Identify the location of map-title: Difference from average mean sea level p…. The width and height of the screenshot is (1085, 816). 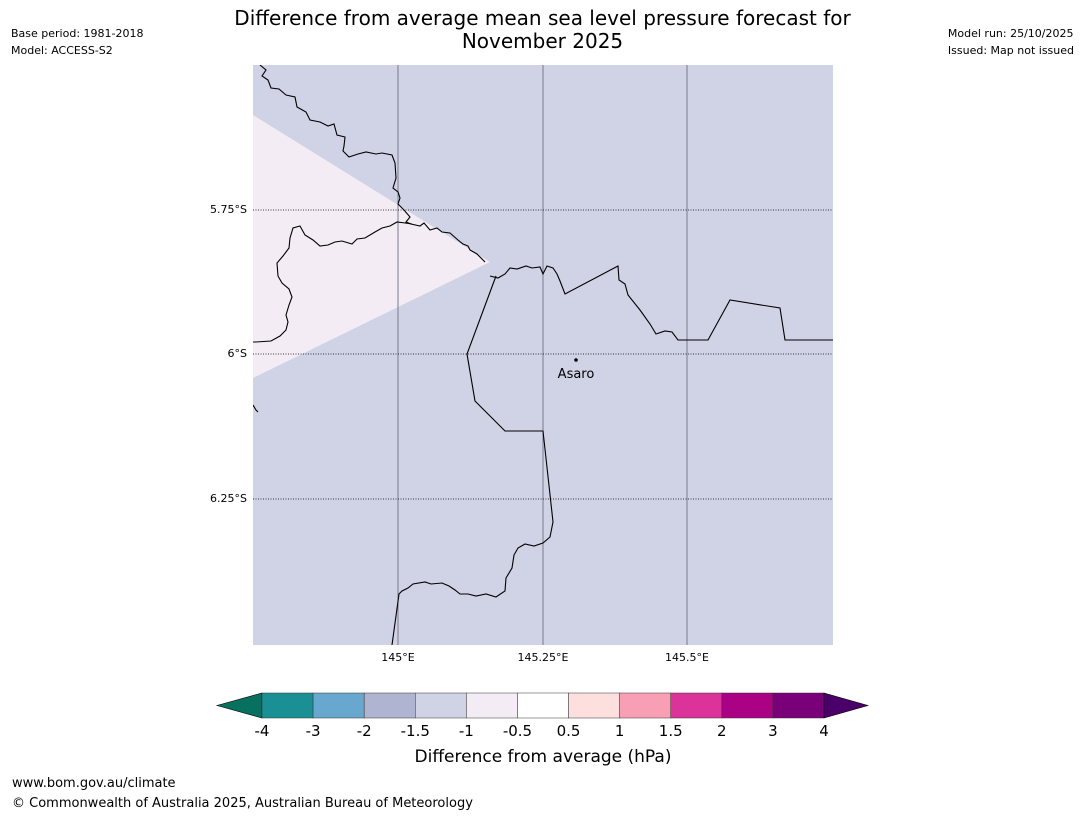
(542, 30).